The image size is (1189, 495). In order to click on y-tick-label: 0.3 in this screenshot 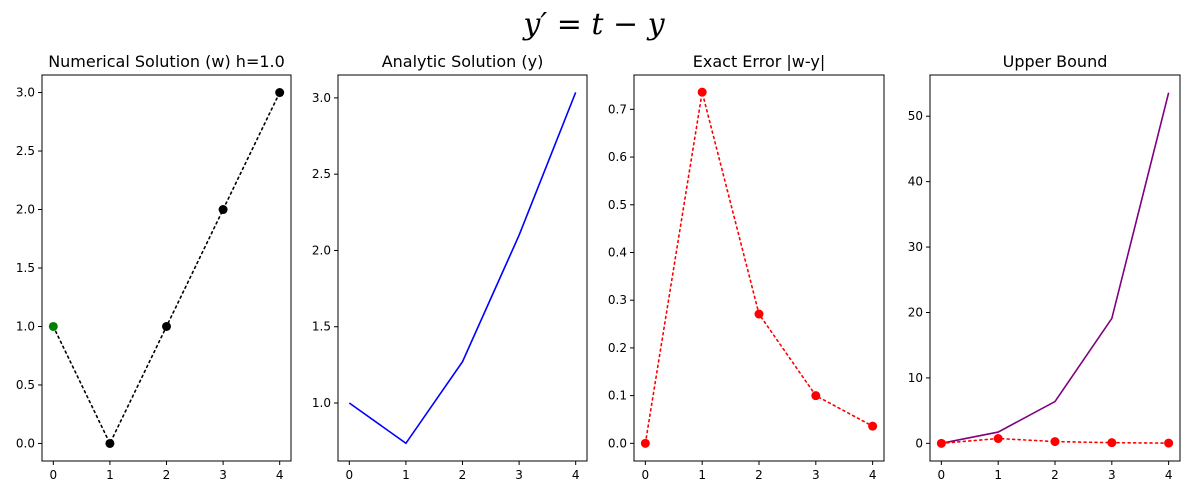, I will do `click(617, 300)`.